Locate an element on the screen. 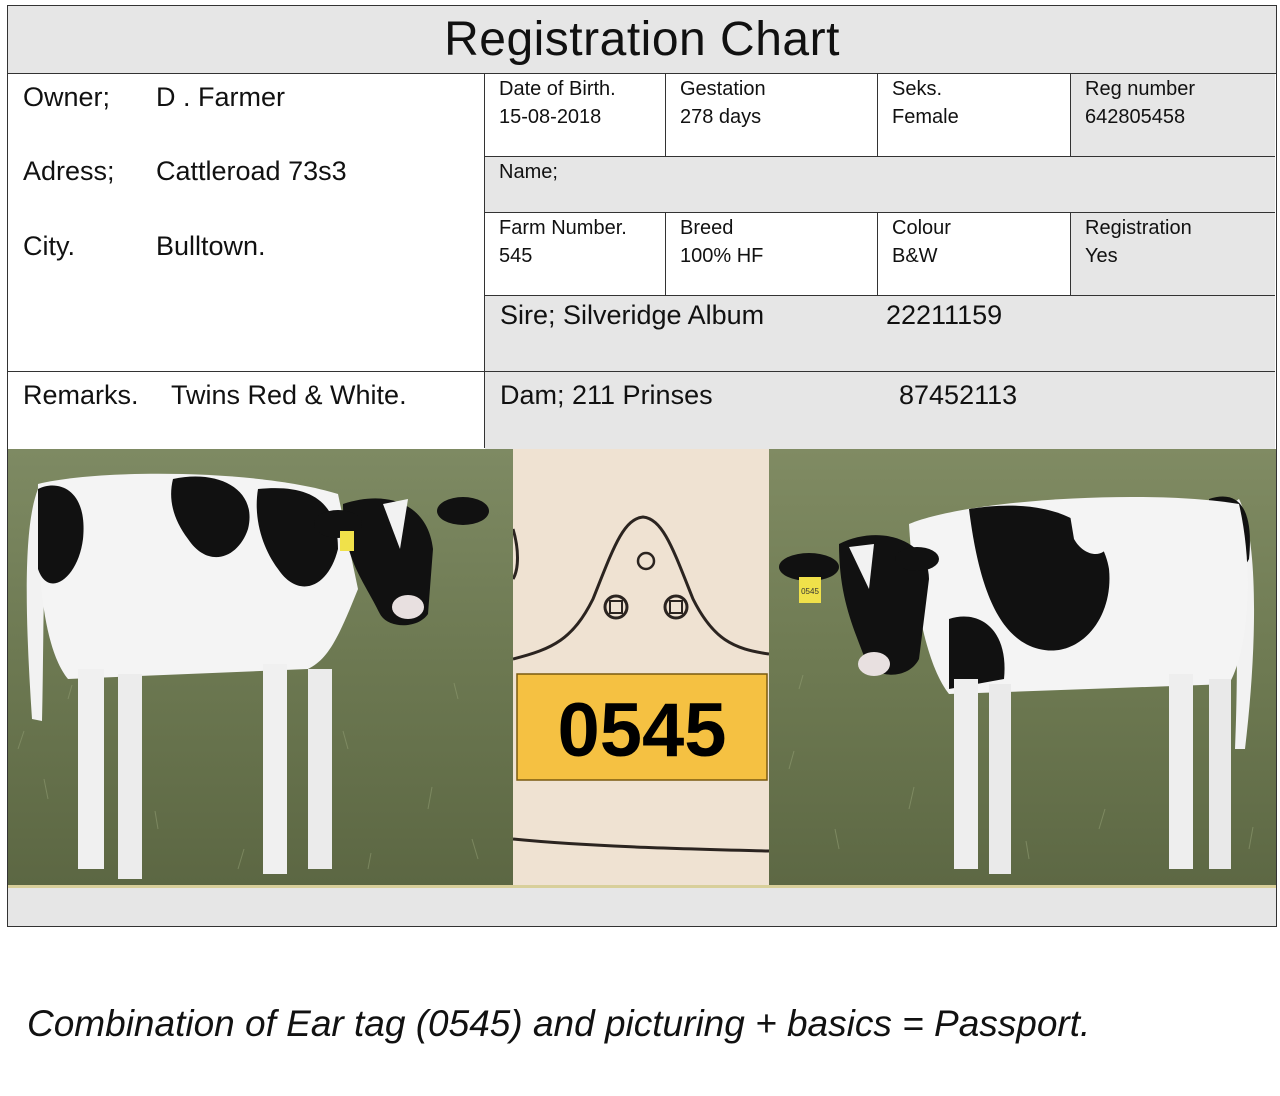 The width and height of the screenshot is (1280, 1096). colour-value: B&W is located at coordinates (915, 256).